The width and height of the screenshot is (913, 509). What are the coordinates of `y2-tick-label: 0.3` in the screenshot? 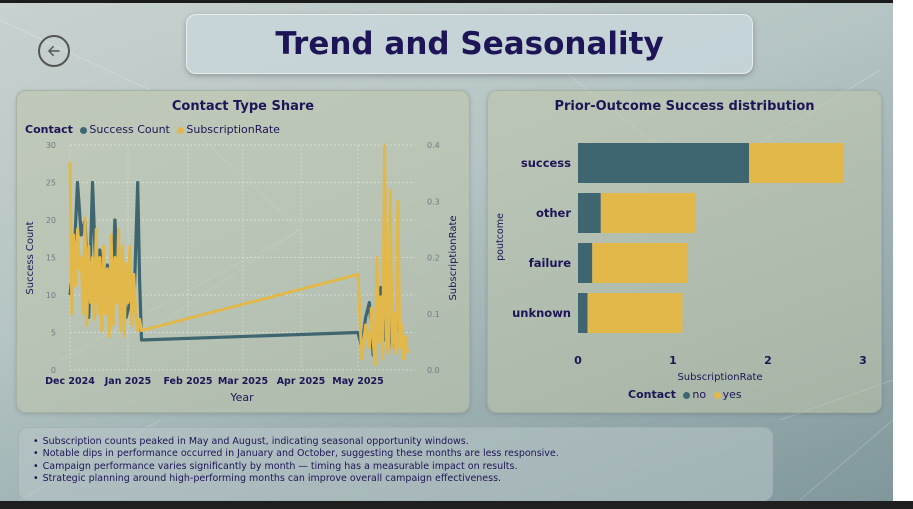 It's located at (433, 201).